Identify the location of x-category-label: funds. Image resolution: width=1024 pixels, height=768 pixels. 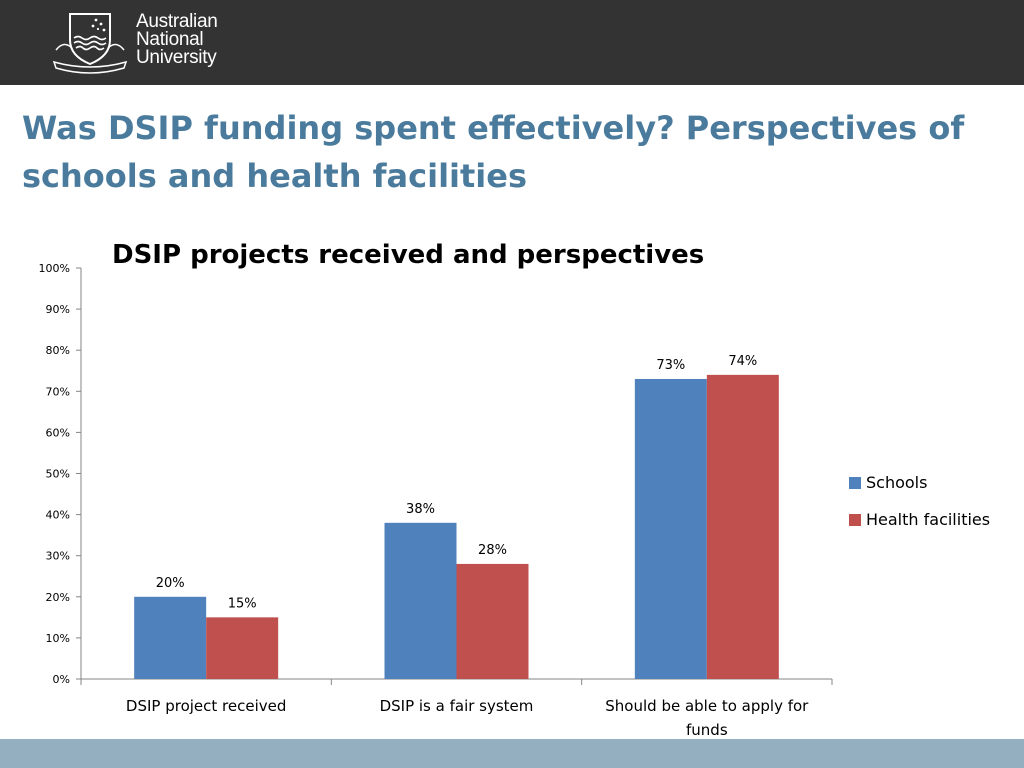
(707, 730).